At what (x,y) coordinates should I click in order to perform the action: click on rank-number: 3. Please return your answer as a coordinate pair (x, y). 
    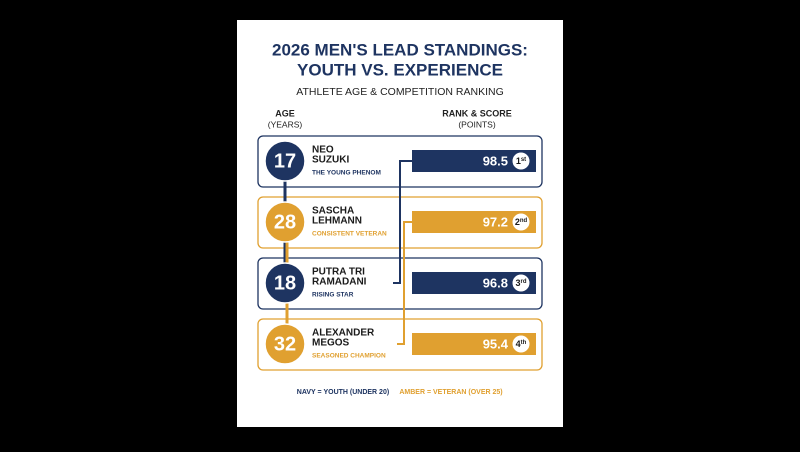
    Looking at the image, I should click on (517, 283).